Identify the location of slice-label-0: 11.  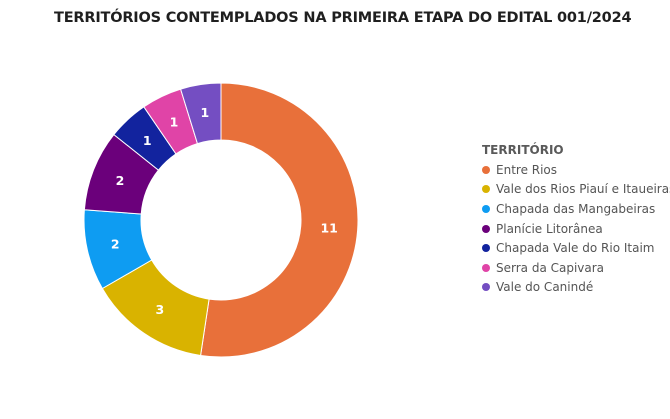
(328, 228).